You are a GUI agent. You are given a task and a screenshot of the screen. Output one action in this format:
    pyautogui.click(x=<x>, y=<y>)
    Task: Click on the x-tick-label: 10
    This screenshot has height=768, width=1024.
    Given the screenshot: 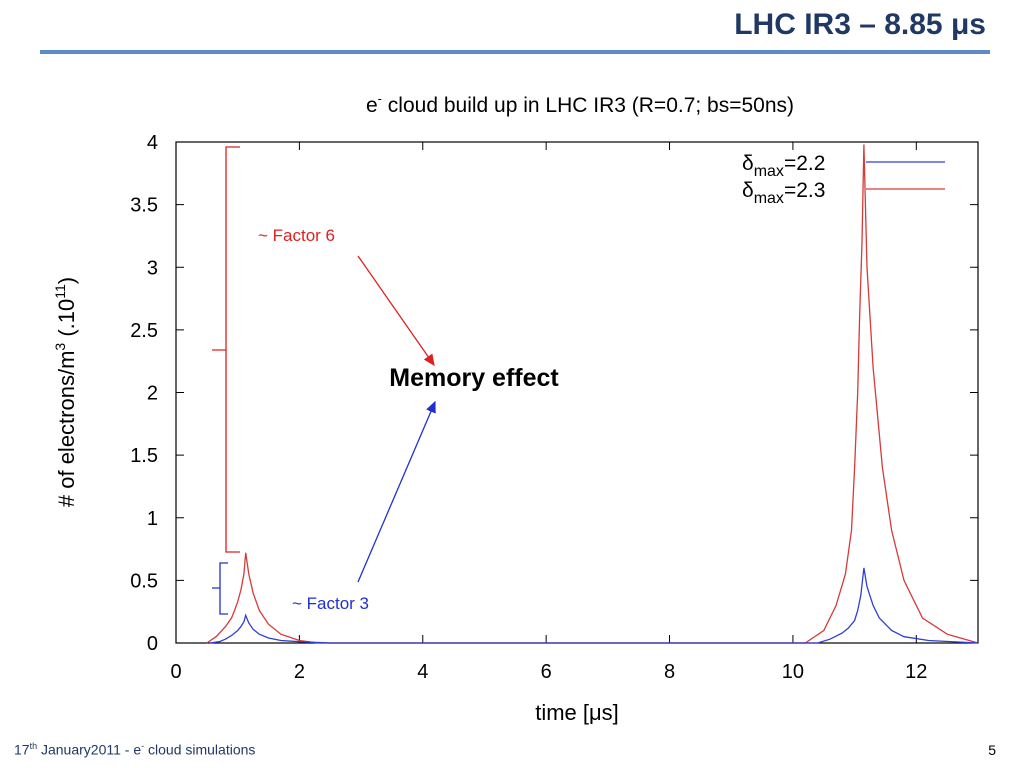 What is the action you would take?
    pyautogui.click(x=793, y=672)
    